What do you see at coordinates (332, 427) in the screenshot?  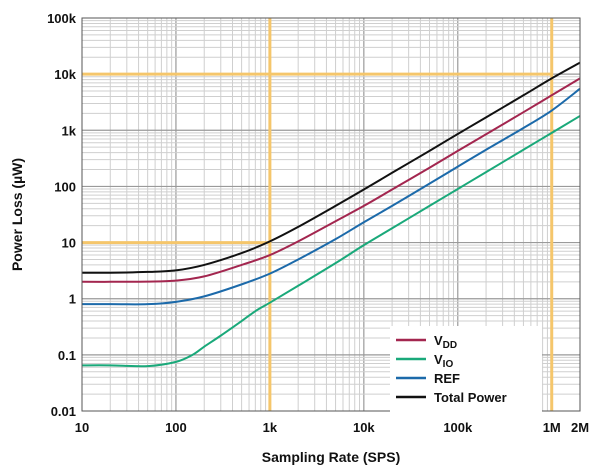 I see `x-tick-labels: 10 100 1k 10k 100k 1M 2M` at bounding box center [332, 427].